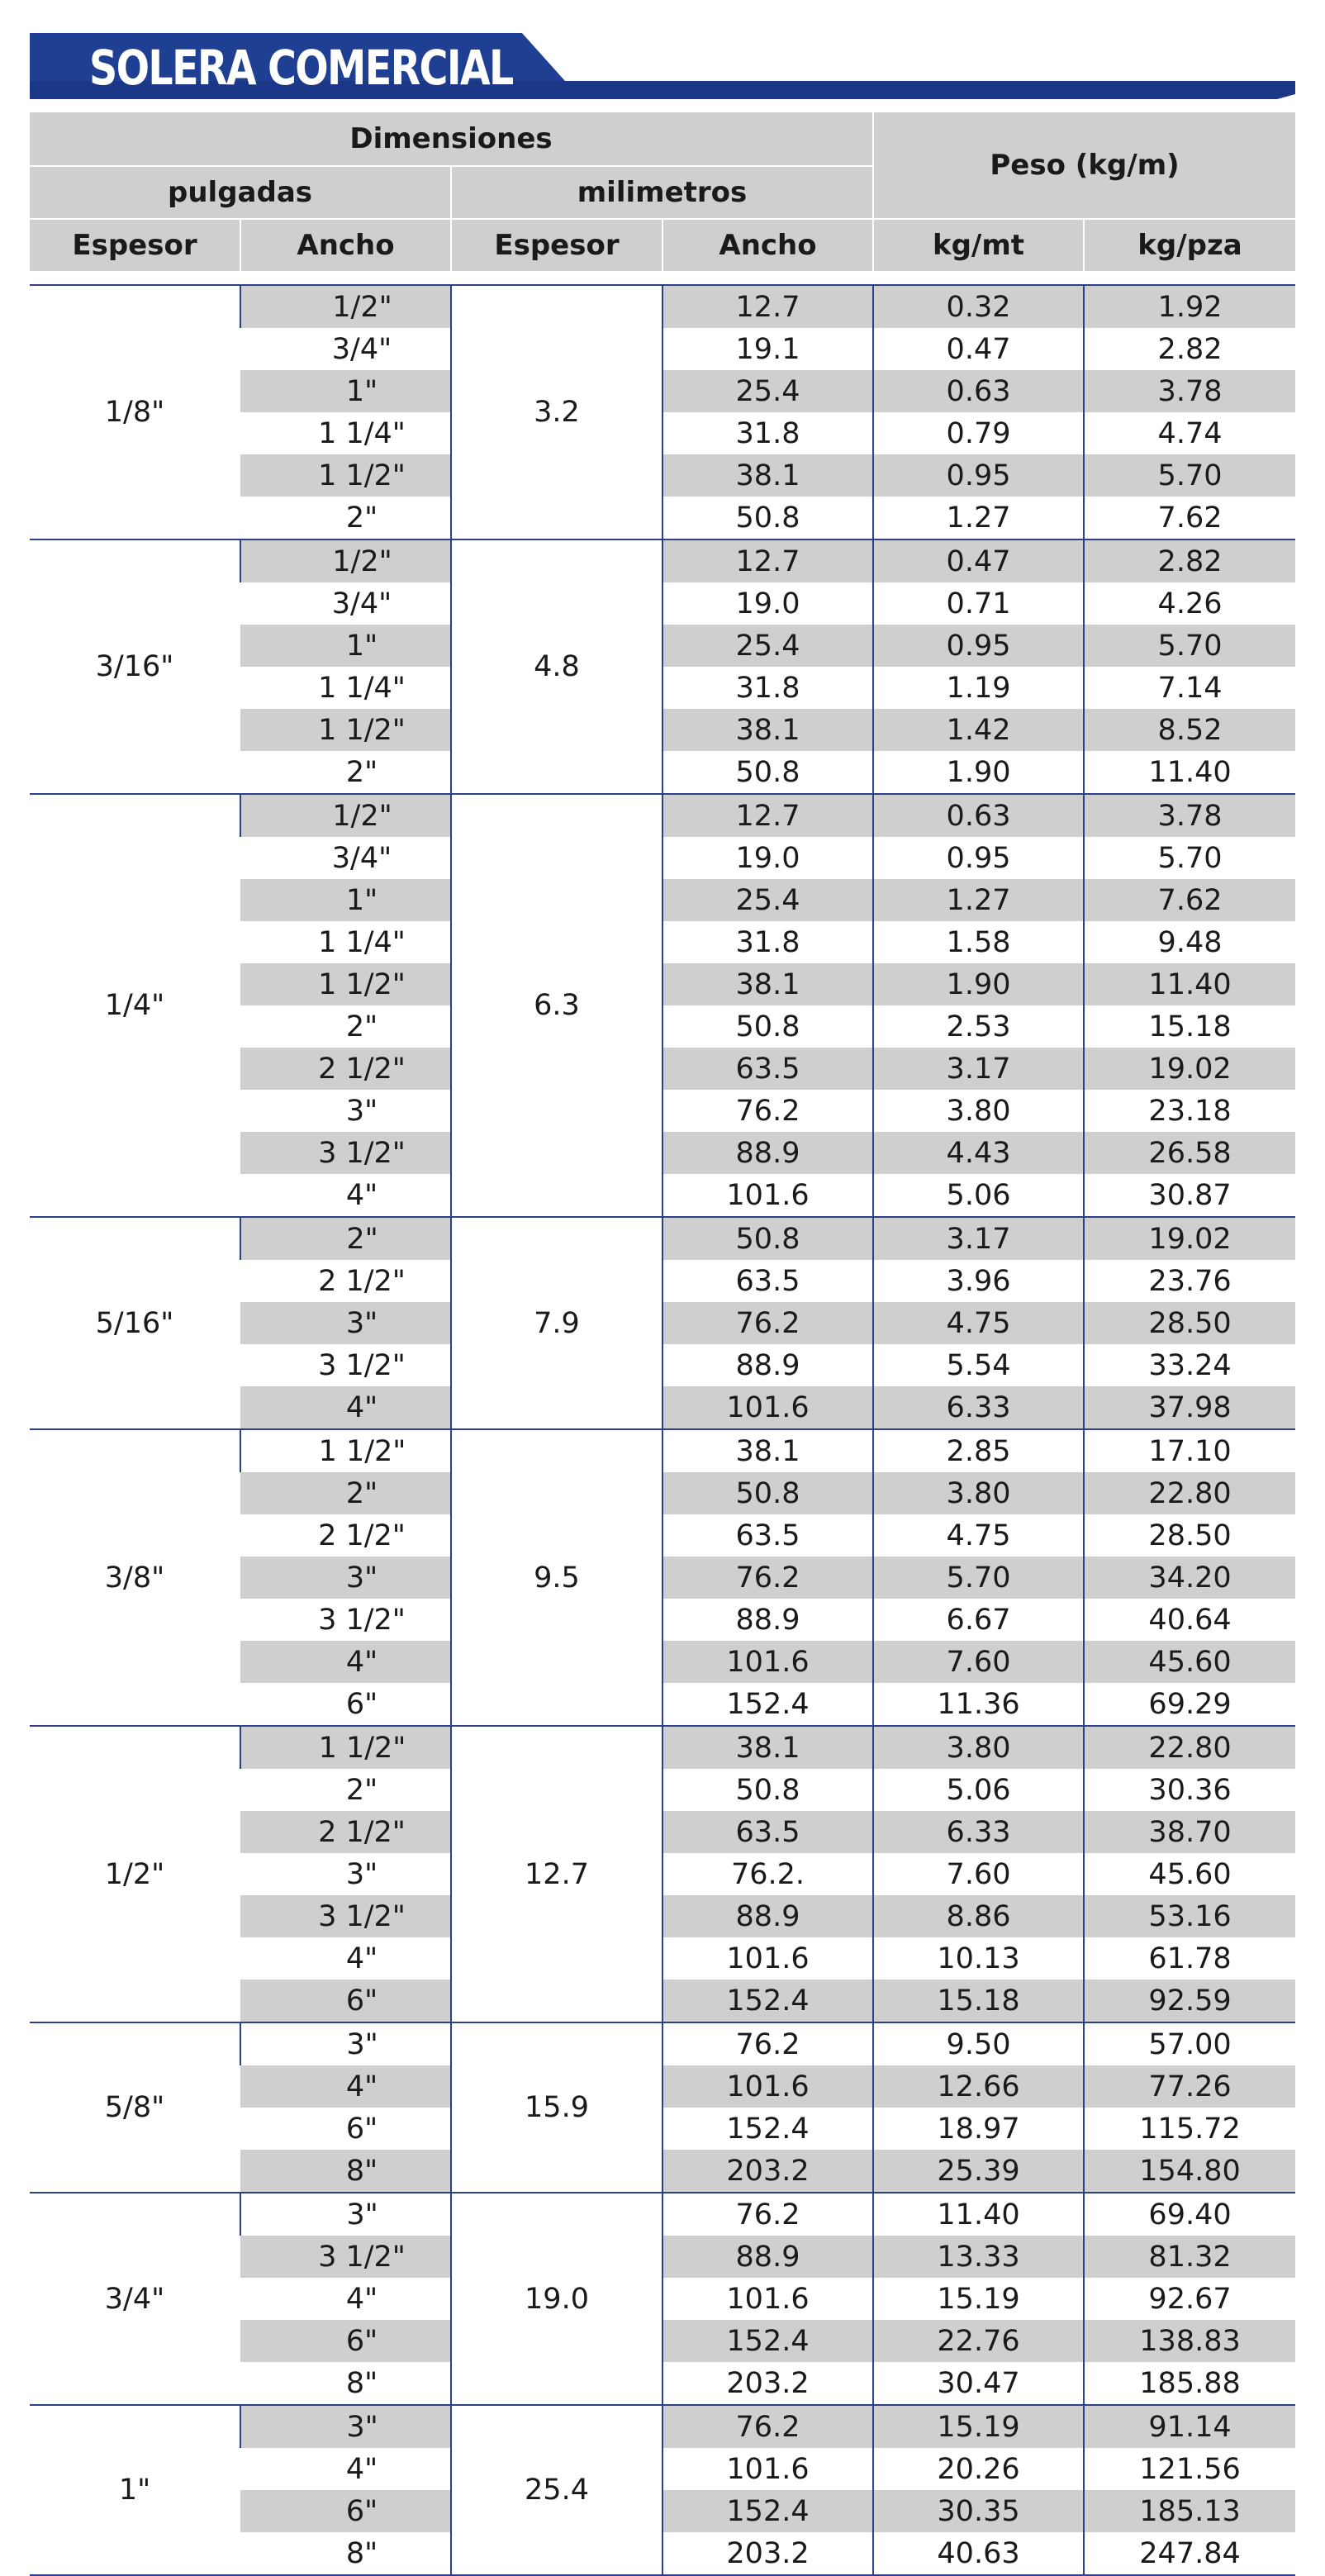 Image resolution: width=1325 pixels, height=2576 pixels. I want to click on ancho-in-cell: 8", so click(346, 2171).